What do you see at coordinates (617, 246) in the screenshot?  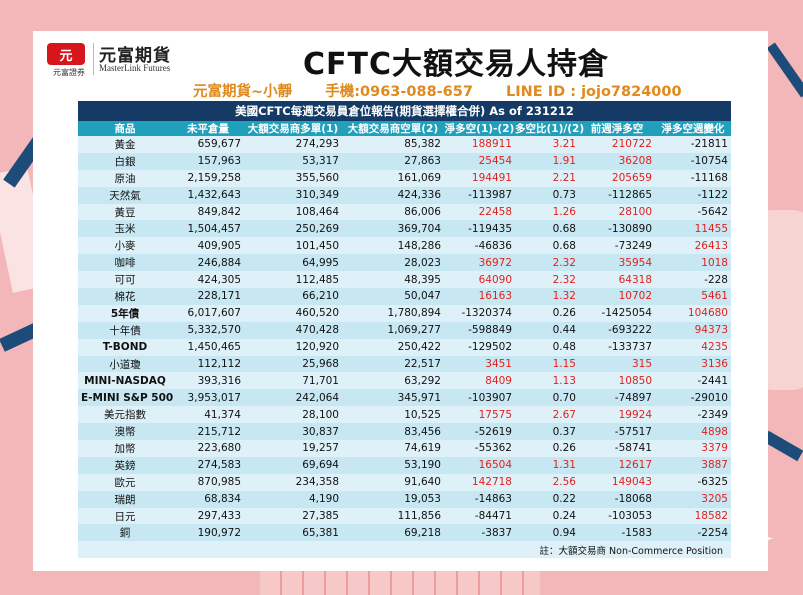 I see `cell-prev: -73249` at bounding box center [617, 246].